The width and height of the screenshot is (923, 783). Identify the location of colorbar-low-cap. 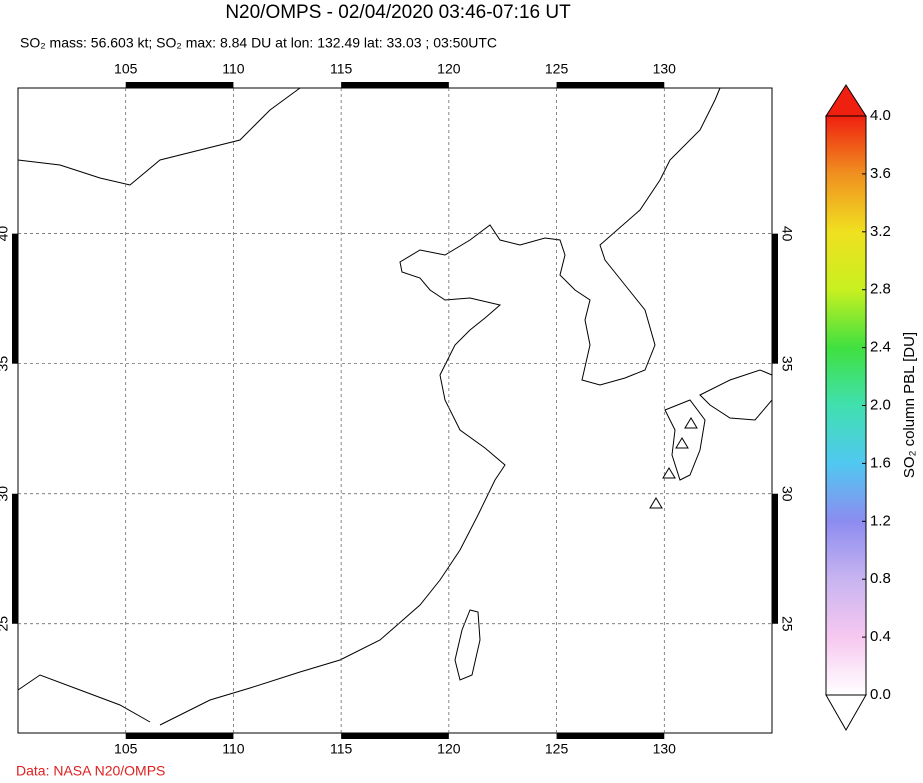
(846, 713).